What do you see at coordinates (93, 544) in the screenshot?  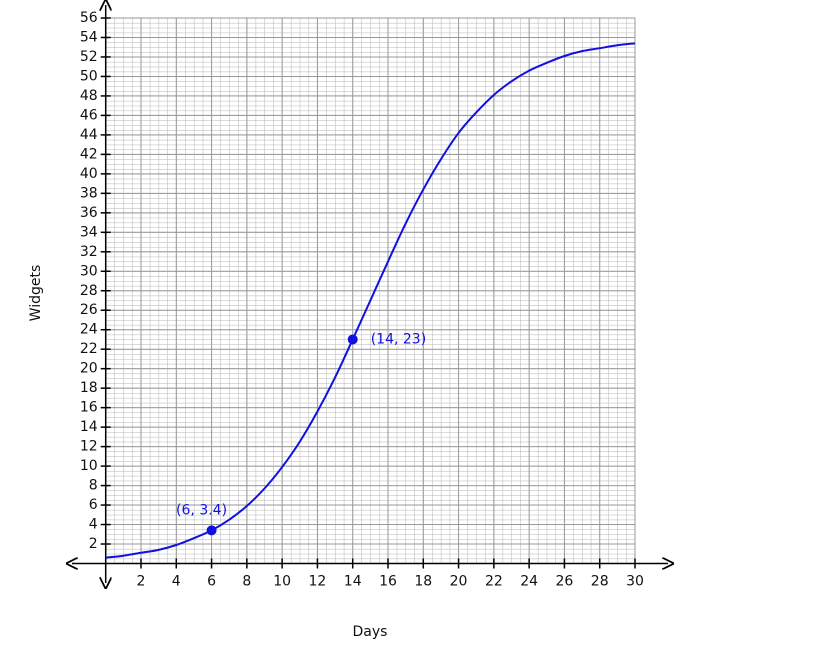 I see `y-tick-label: 2` at bounding box center [93, 544].